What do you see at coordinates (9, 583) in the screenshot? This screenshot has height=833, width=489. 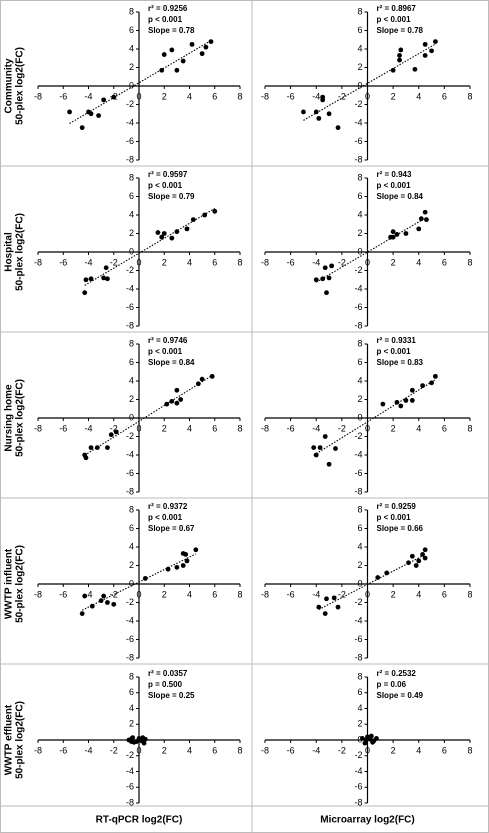 I see `y-axis-label: WWTP influent` at bounding box center [9, 583].